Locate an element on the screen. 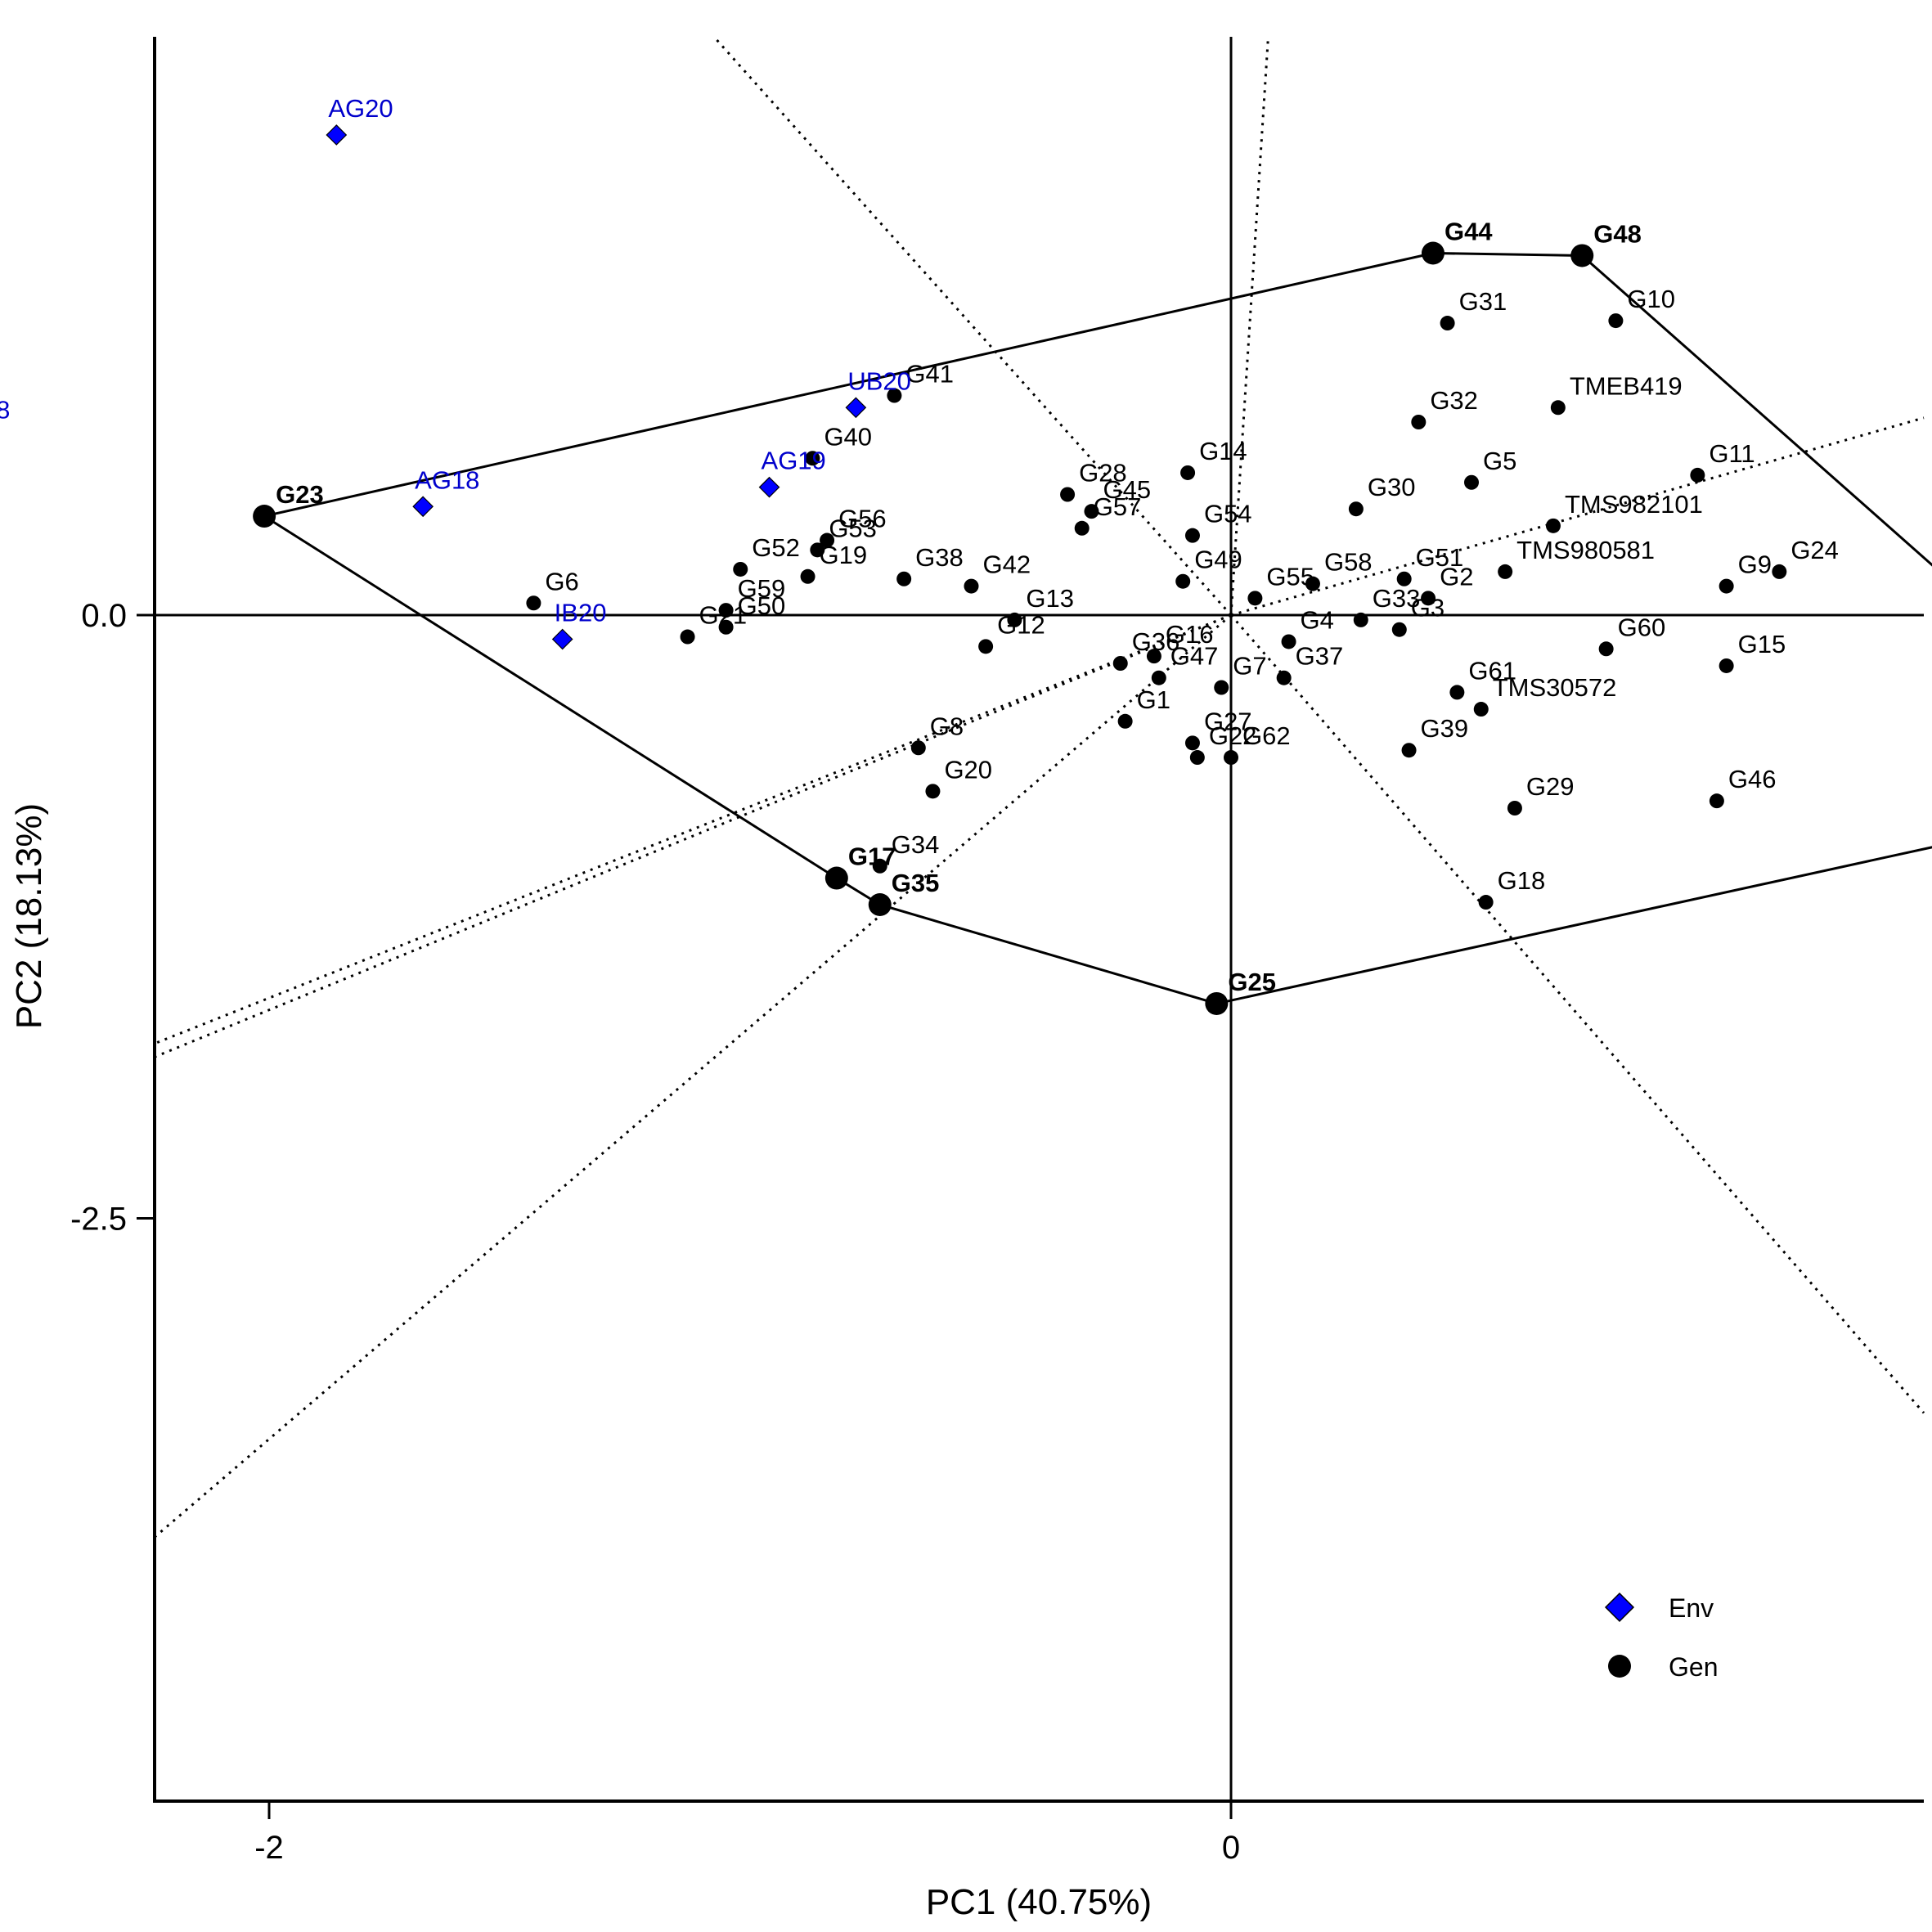 The width and height of the screenshot is (1932, 1932). genotype-point-g17 is located at coordinates (836, 878).